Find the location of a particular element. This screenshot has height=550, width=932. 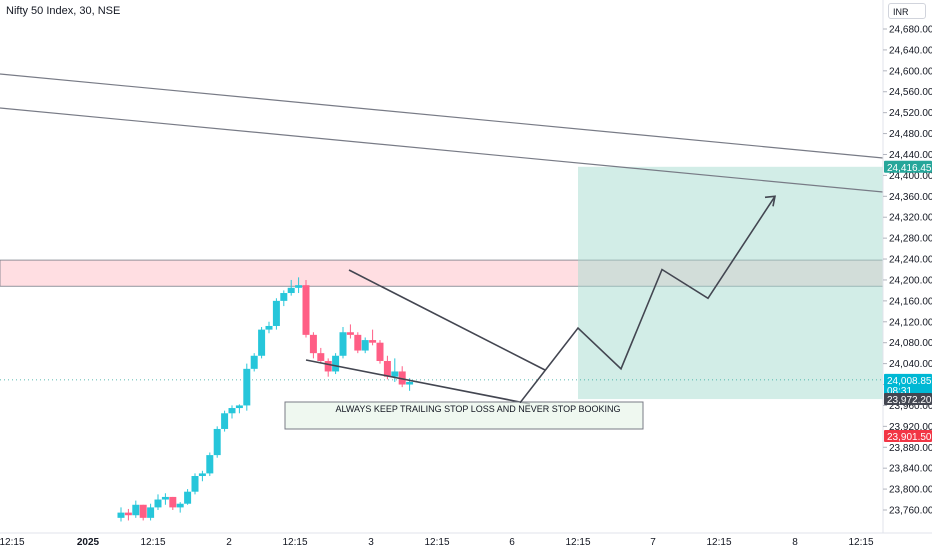

y-tick-label: 24,040.00 is located at coordinates (910, 364).